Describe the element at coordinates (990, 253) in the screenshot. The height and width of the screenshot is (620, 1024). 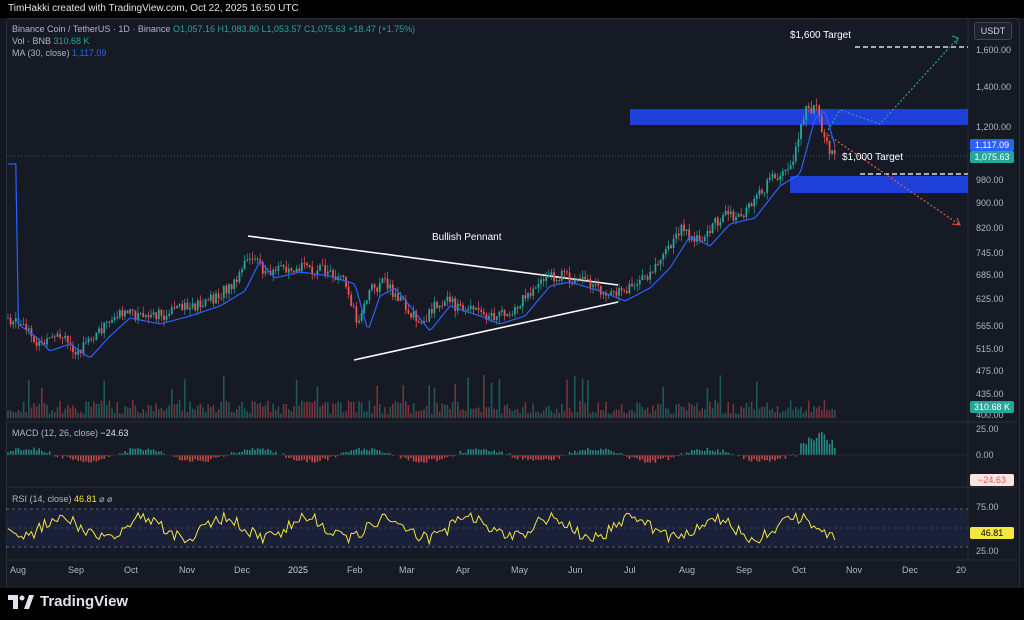
I see `price-axis-label: 745.00` at that location.